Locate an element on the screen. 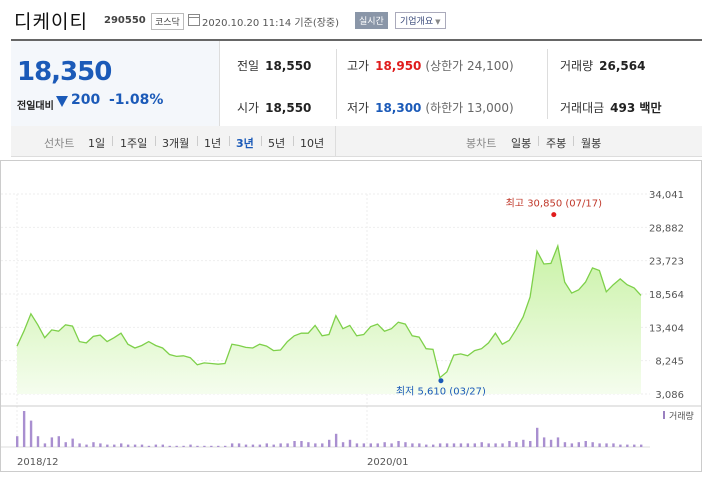  low-label: 저가 is located at coordinates (358, 108).